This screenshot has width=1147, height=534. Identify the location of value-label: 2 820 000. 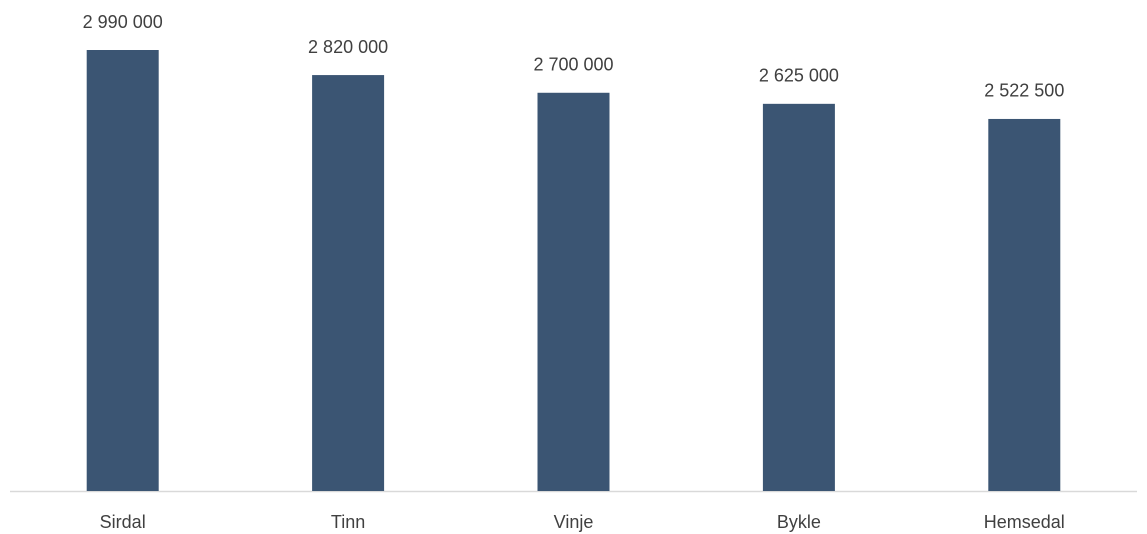
(348, 47).